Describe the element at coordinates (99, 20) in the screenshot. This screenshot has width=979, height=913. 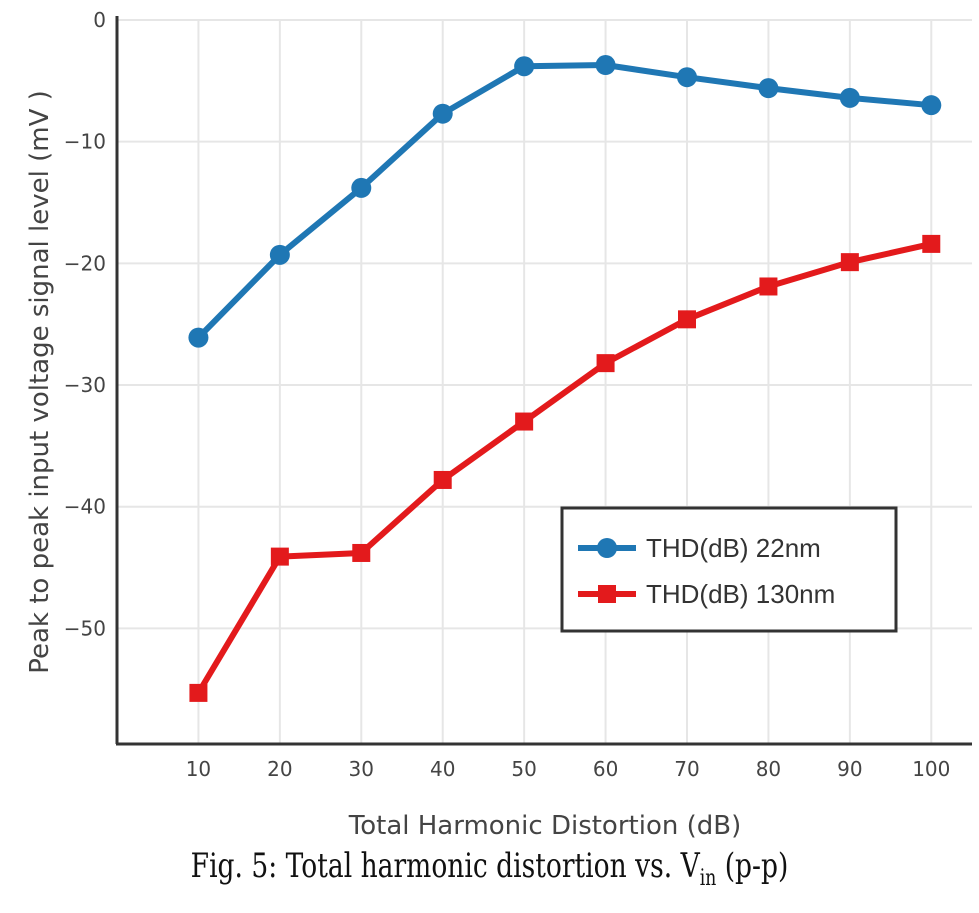
I see `y-tick-label: 0` at that location.